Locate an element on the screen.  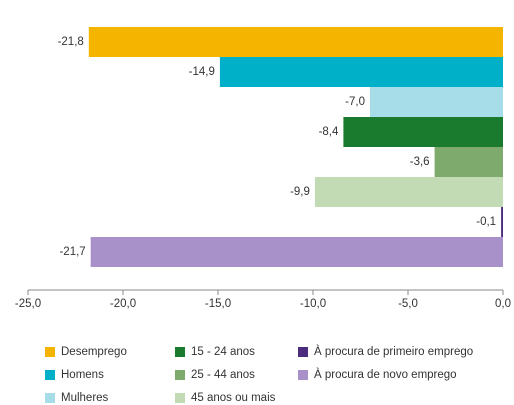
value-label: -14,9 is located at coordinates (202, 72).